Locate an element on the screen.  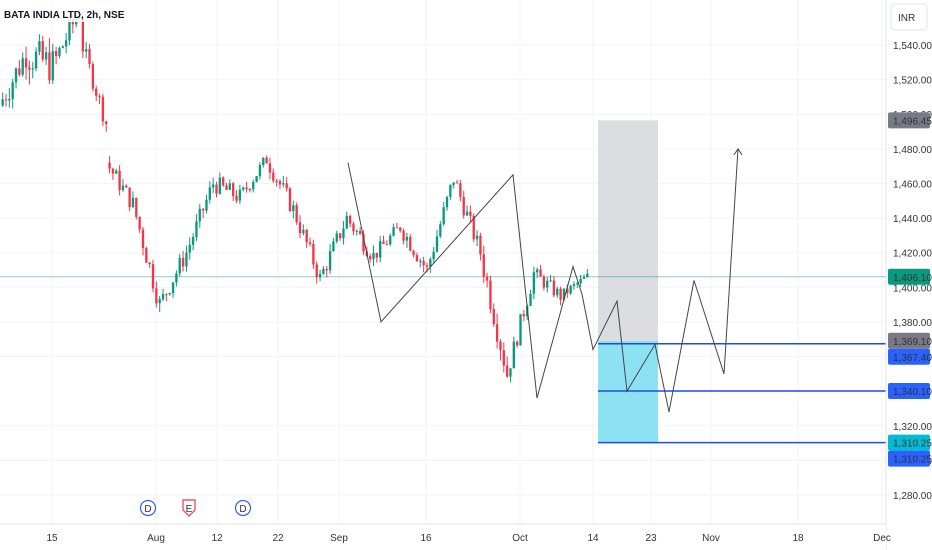
earnings-marker: E is located at coordinates (189, 508).